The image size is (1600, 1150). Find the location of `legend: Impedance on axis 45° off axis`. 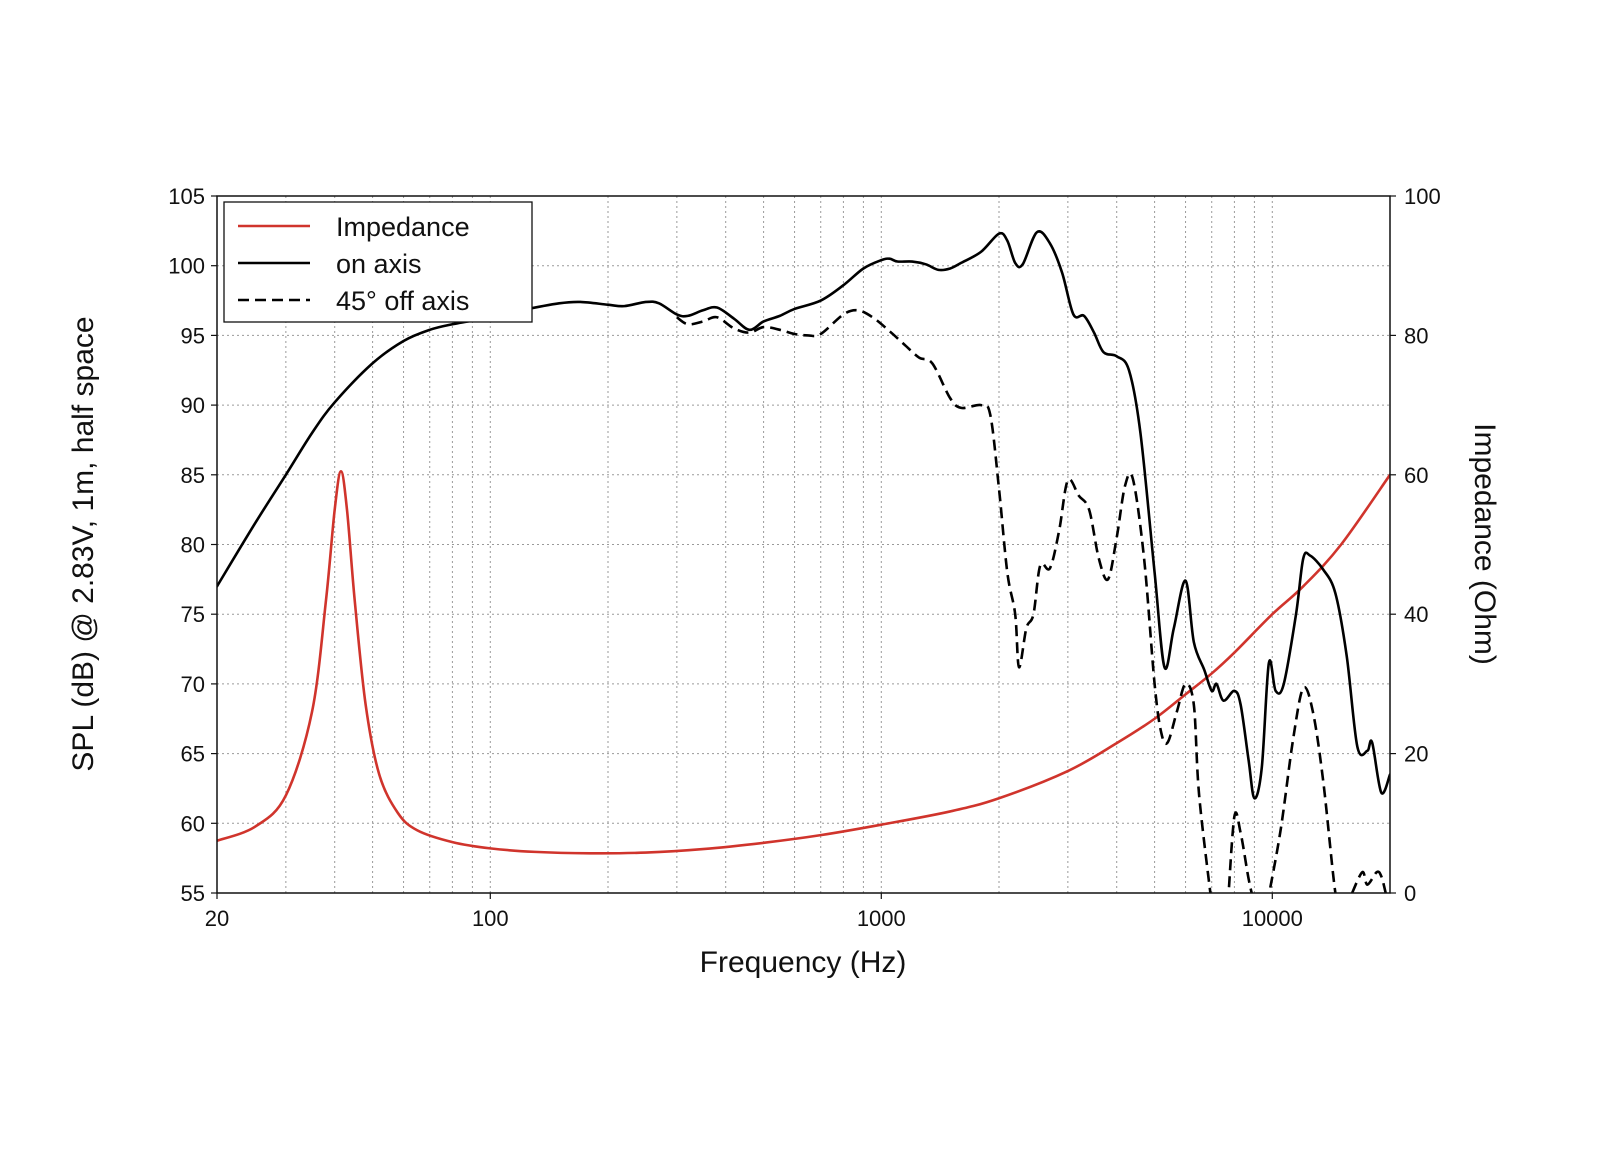

legend: Impedance on axis 45° off axis is located at coordinates (378, 262).